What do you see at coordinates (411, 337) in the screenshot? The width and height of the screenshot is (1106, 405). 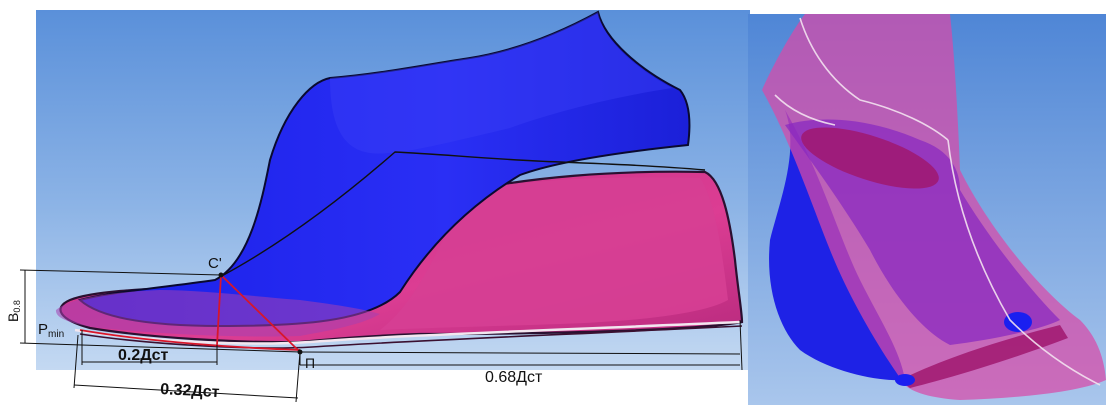 I see `sole-bottom-line` at bounding box center [411, 337].